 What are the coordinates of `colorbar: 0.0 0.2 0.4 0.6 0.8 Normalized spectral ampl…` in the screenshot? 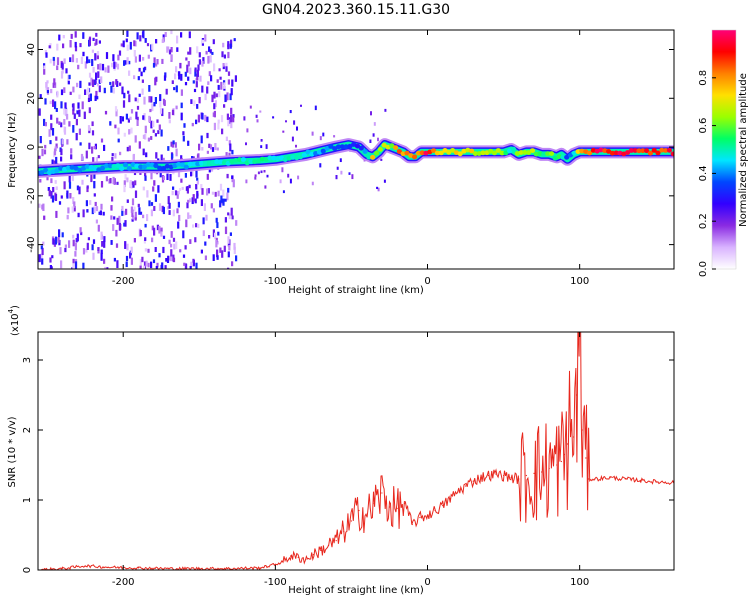 It's located at (723, 153).